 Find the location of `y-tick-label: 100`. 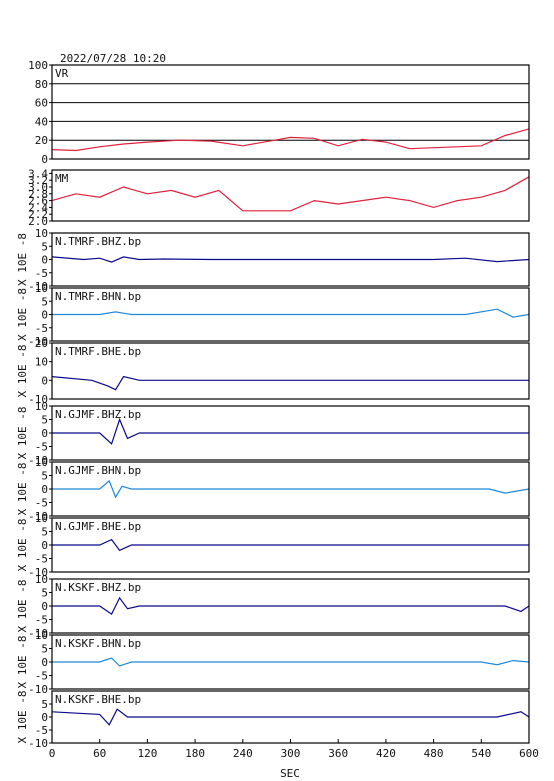

y-tick-label: 100 is located at coordinates (38, 65).